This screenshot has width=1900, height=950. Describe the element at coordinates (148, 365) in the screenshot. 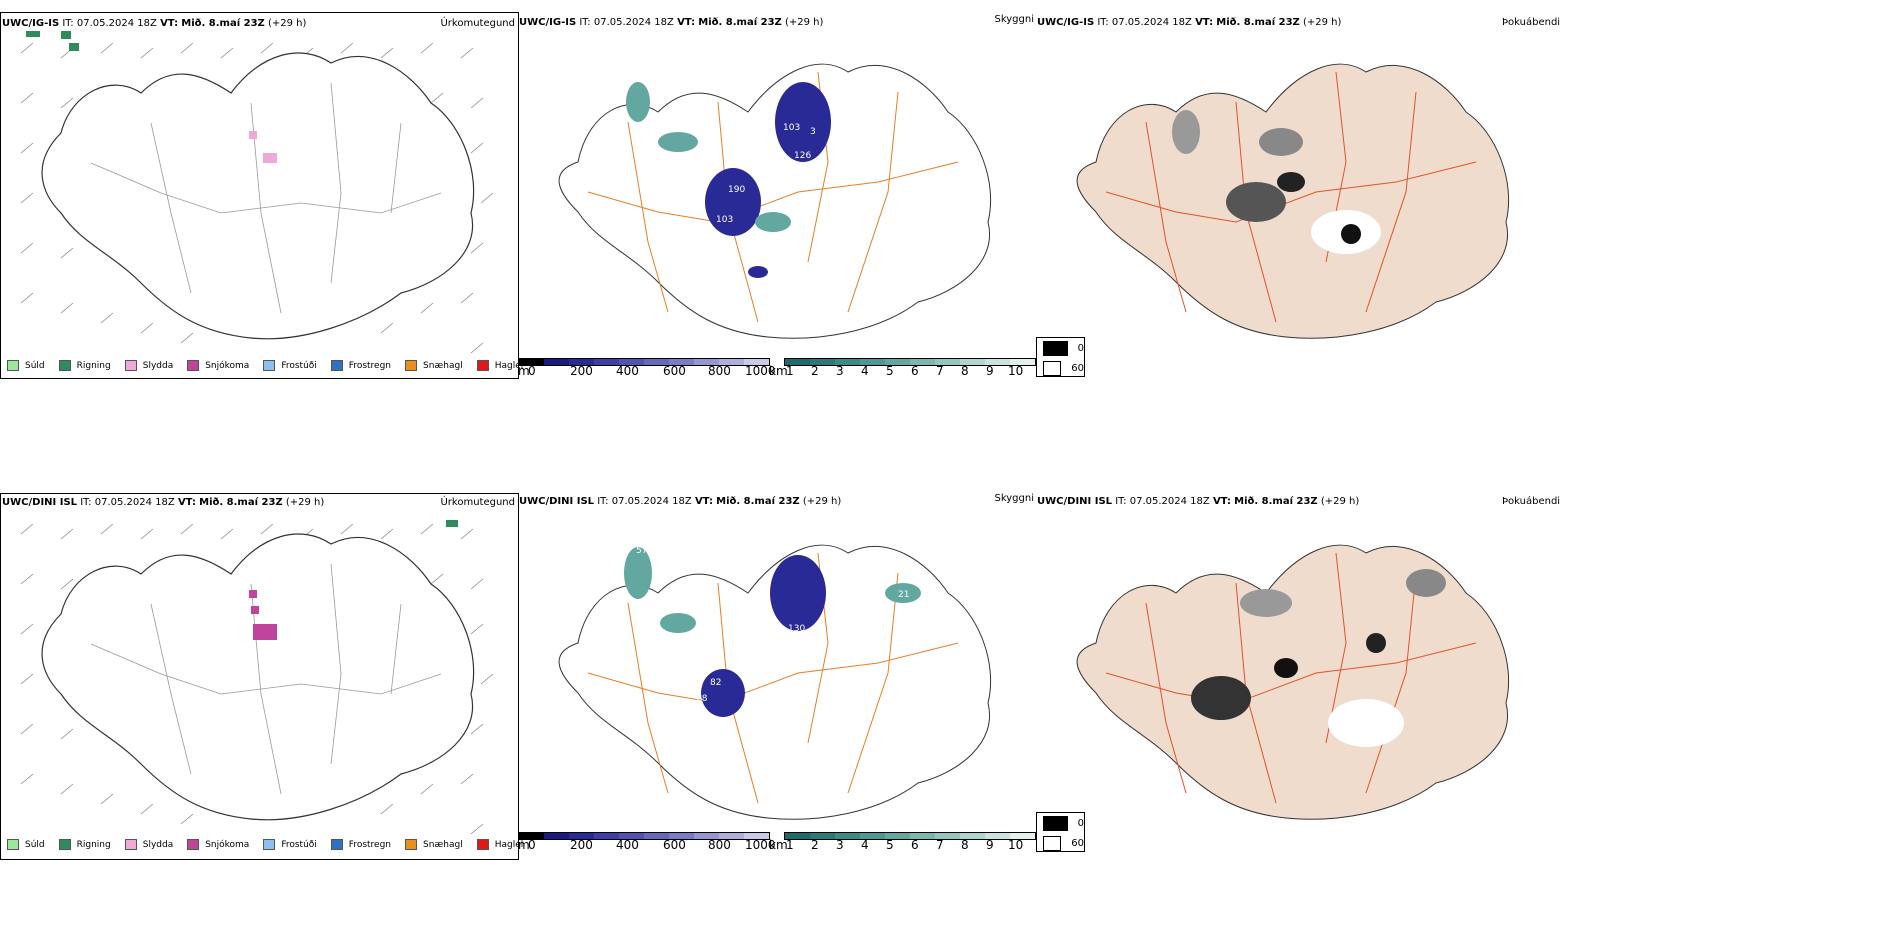

I see `legend-item: Slydda` at that location.